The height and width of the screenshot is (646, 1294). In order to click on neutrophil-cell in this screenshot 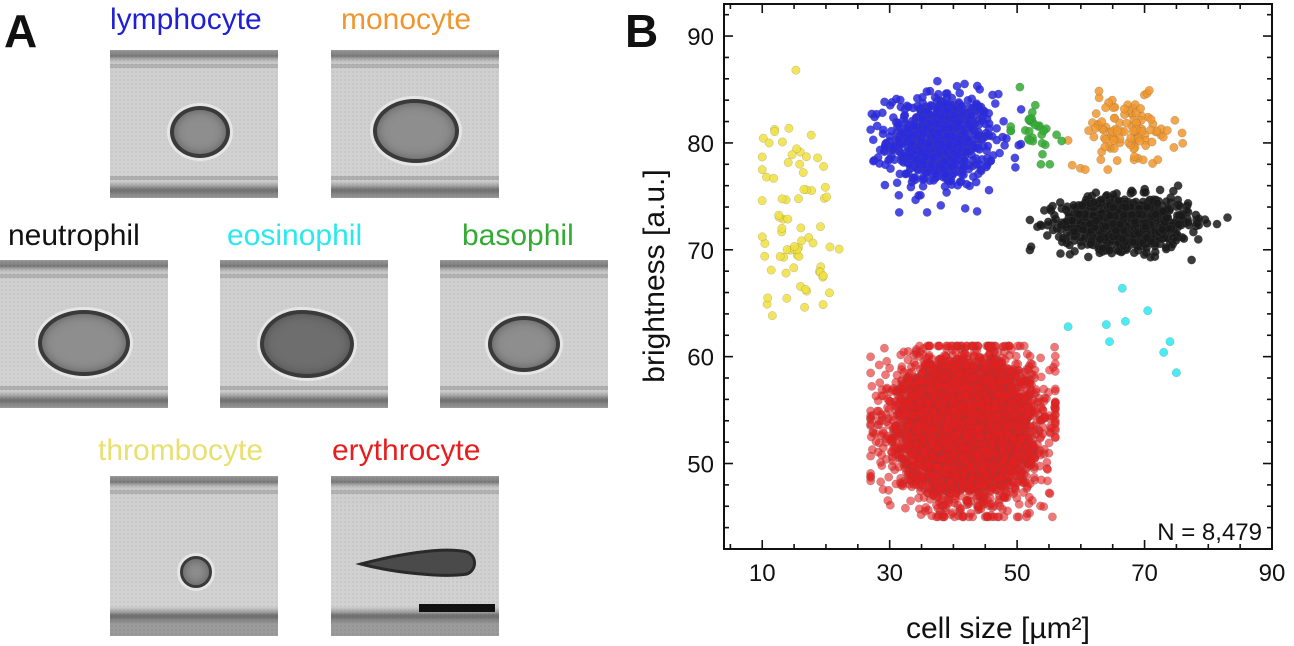, I will do `click(84, 343)`.